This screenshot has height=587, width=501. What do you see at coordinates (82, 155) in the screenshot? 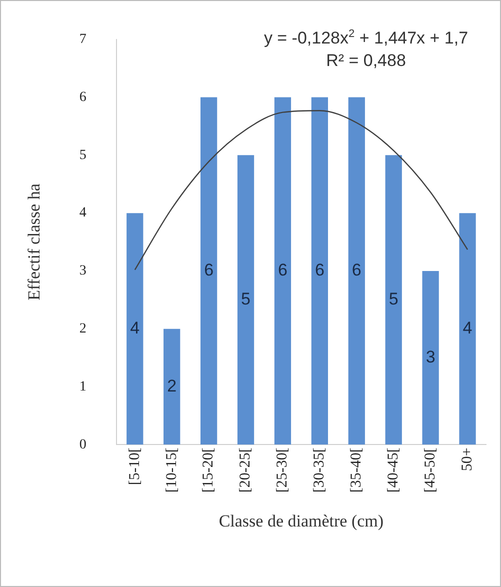
I see `y-tick-label: 5` at bounding box center [82, 155].